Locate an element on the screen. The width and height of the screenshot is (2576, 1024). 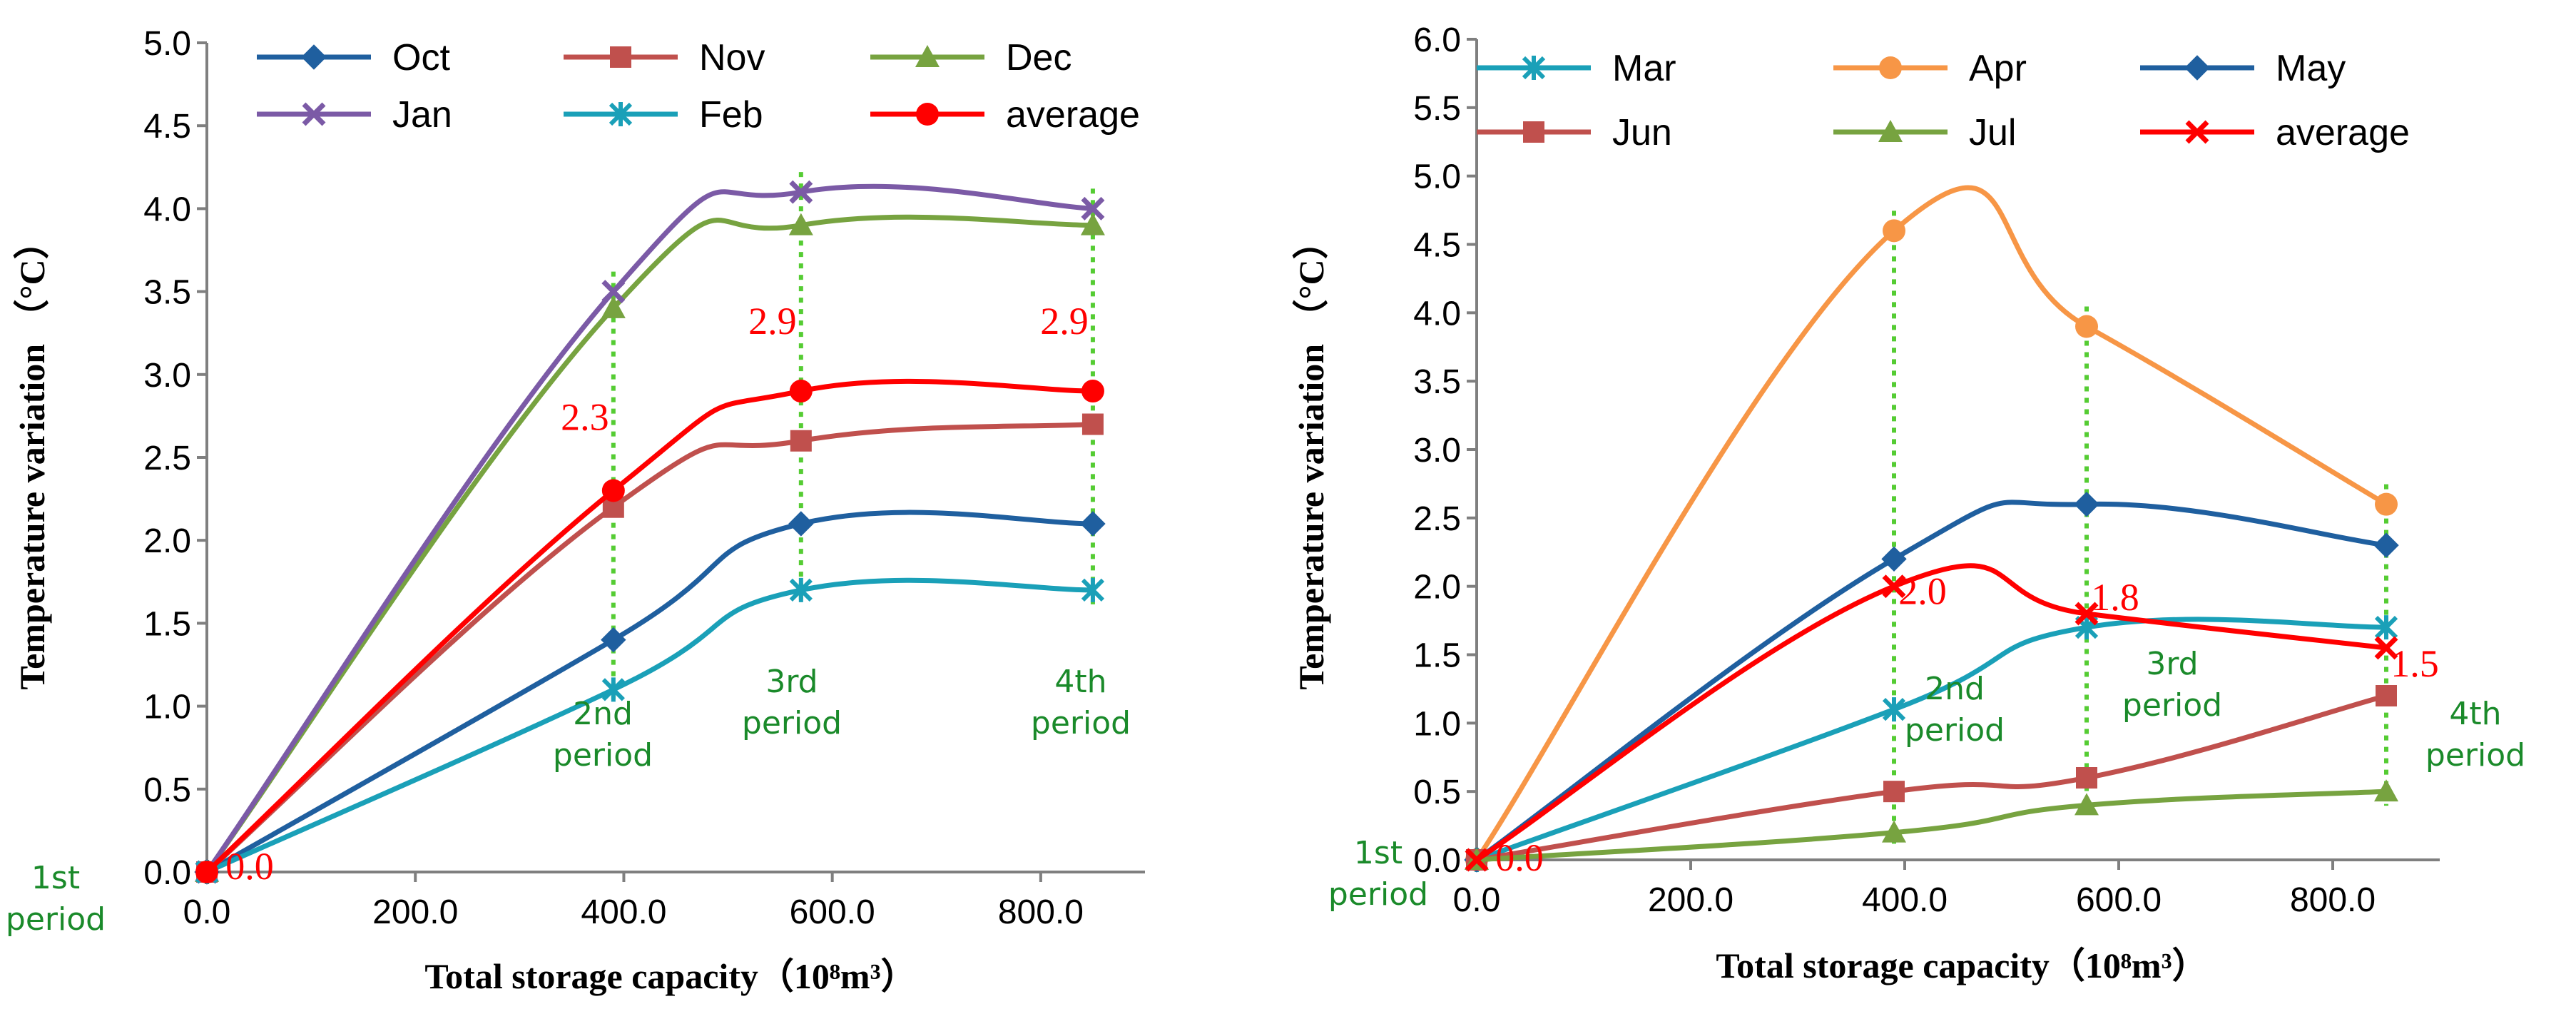
legend-entry-May: May is located at coordinates (2243, 68).